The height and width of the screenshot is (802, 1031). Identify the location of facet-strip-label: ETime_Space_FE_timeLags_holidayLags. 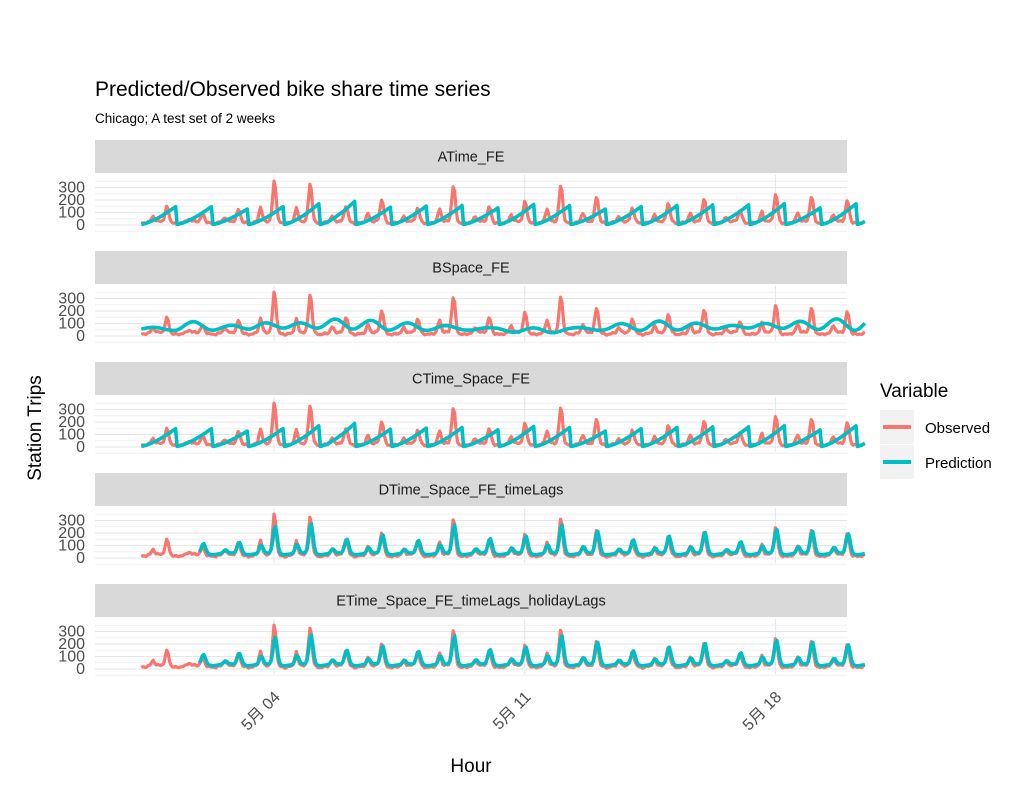
(470, 602).